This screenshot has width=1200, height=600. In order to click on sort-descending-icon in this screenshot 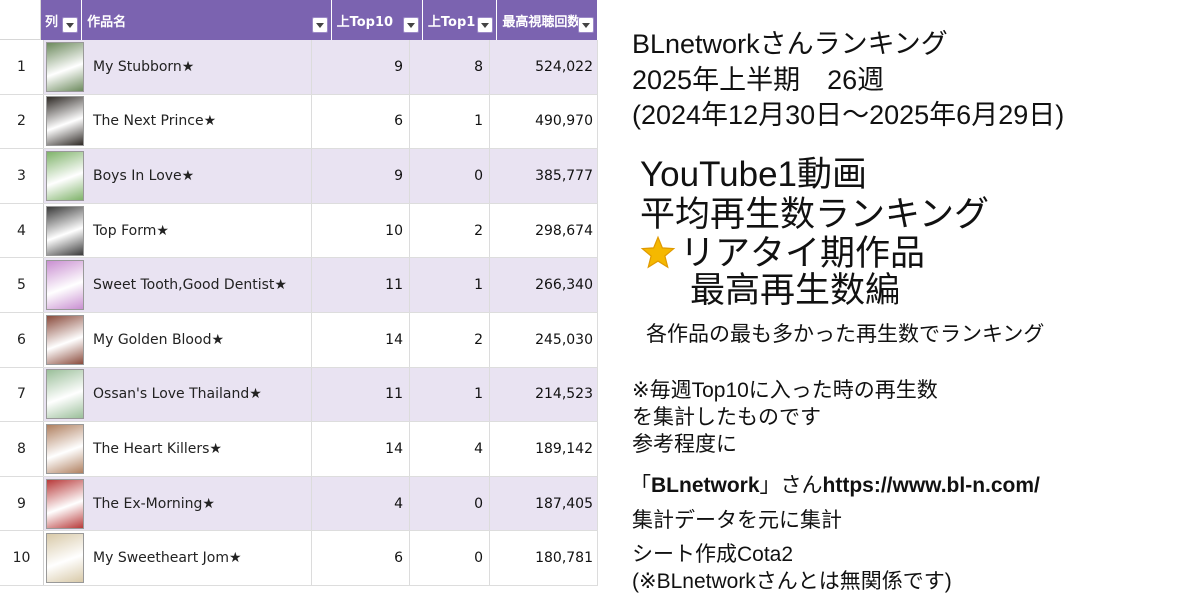, I will do `click(586, 25)`.